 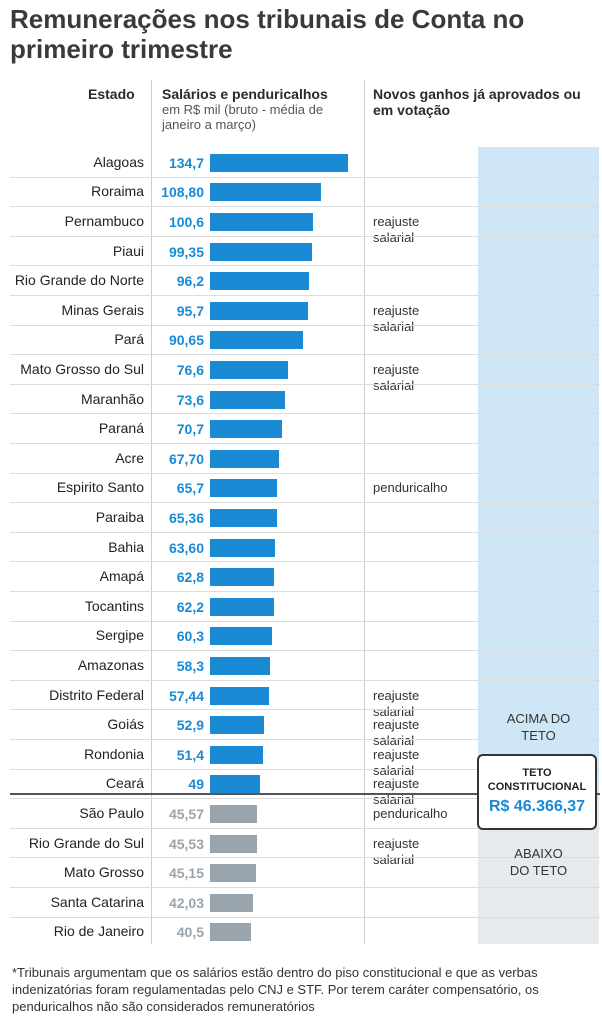 I want to click on state-label: Maranhão, so click(x=112, y=399).